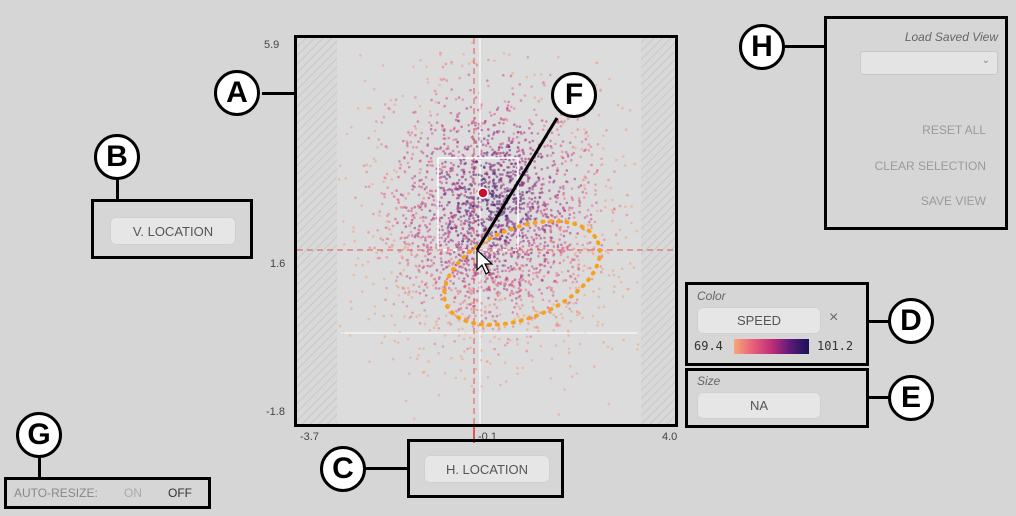  Describe the element at coordinates (180, 493) in the screenshot. I see `auto-resize-off: OFF` at that location.